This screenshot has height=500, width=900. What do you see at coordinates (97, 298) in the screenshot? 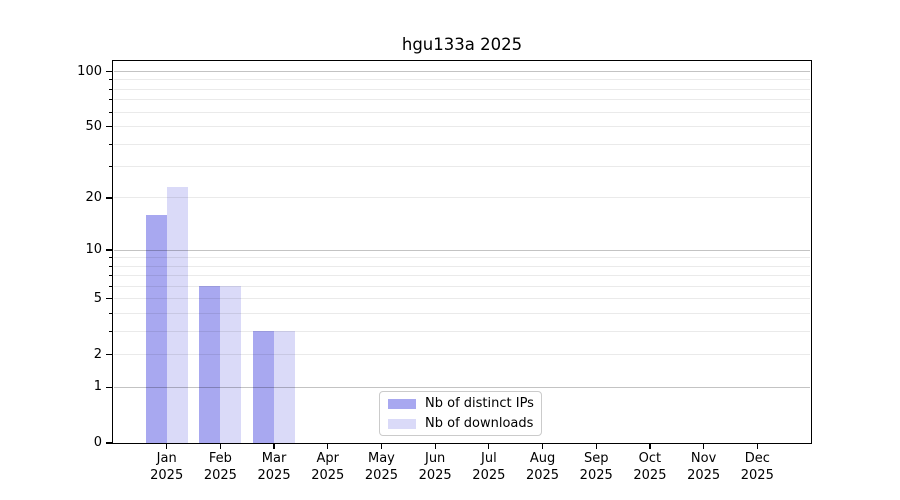
I see `y-tick-label-5: 5` at bounding box center [97, 298].